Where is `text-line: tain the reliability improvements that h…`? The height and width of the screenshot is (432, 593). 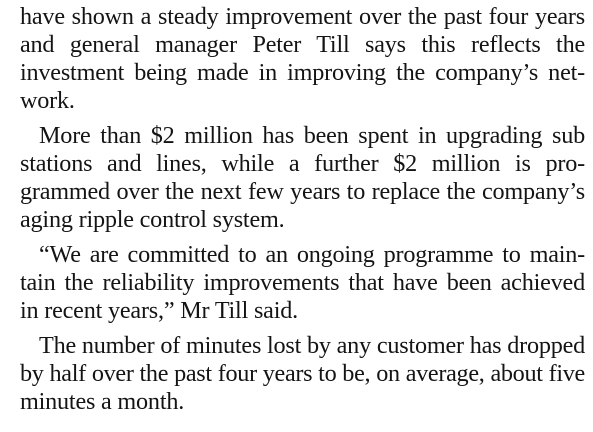
text-line: tain the reliability improvements that h… is located at coordinates (302, 282).